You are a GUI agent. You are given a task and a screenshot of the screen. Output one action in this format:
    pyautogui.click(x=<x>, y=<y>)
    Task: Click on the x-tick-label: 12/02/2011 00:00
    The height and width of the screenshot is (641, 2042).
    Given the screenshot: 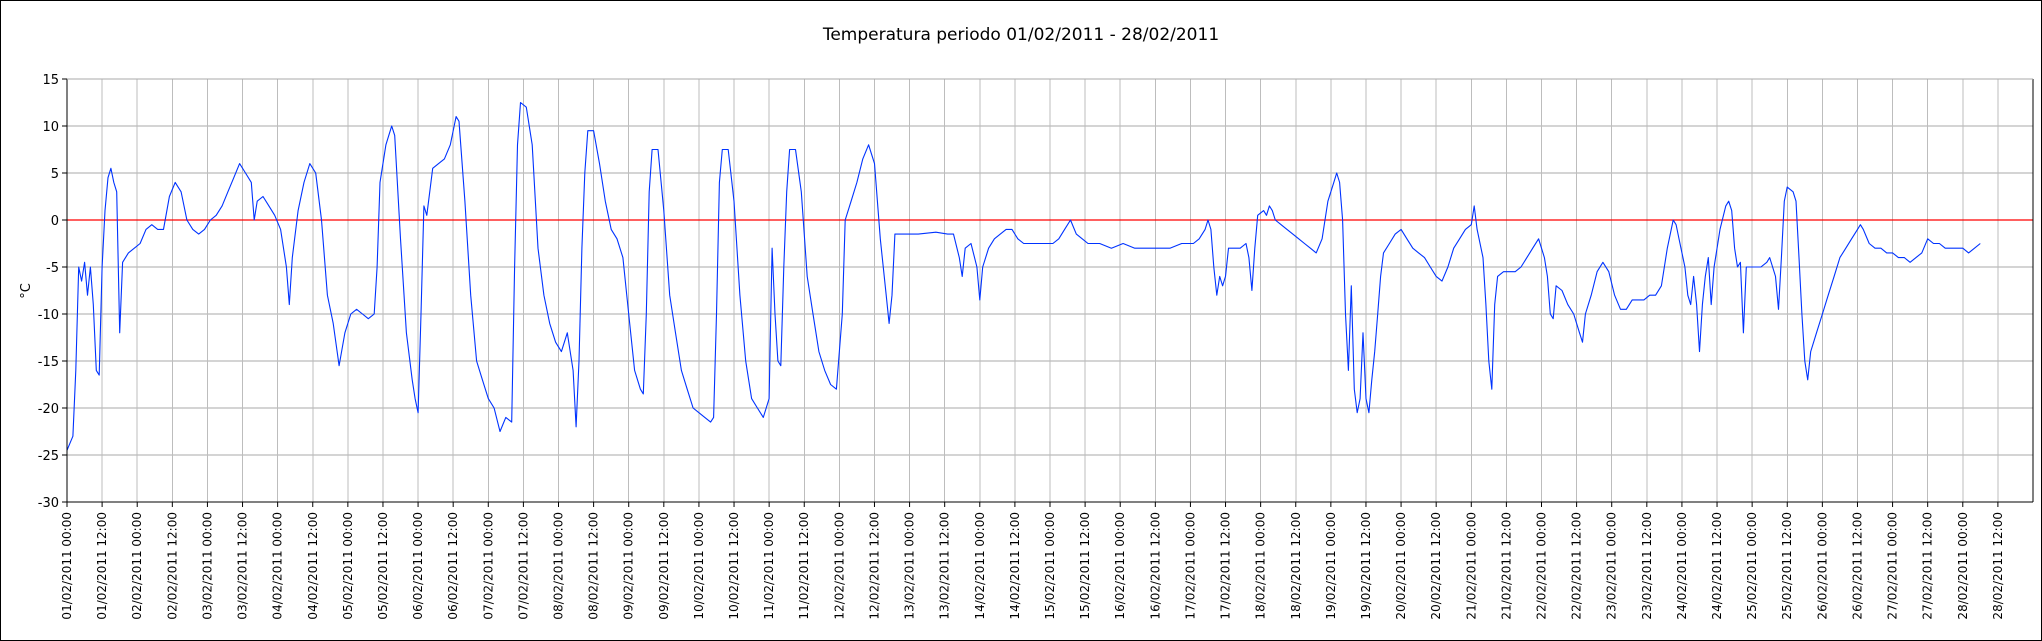 What is the action you would take?
    pyautogui.click(x=839, y=566)
    